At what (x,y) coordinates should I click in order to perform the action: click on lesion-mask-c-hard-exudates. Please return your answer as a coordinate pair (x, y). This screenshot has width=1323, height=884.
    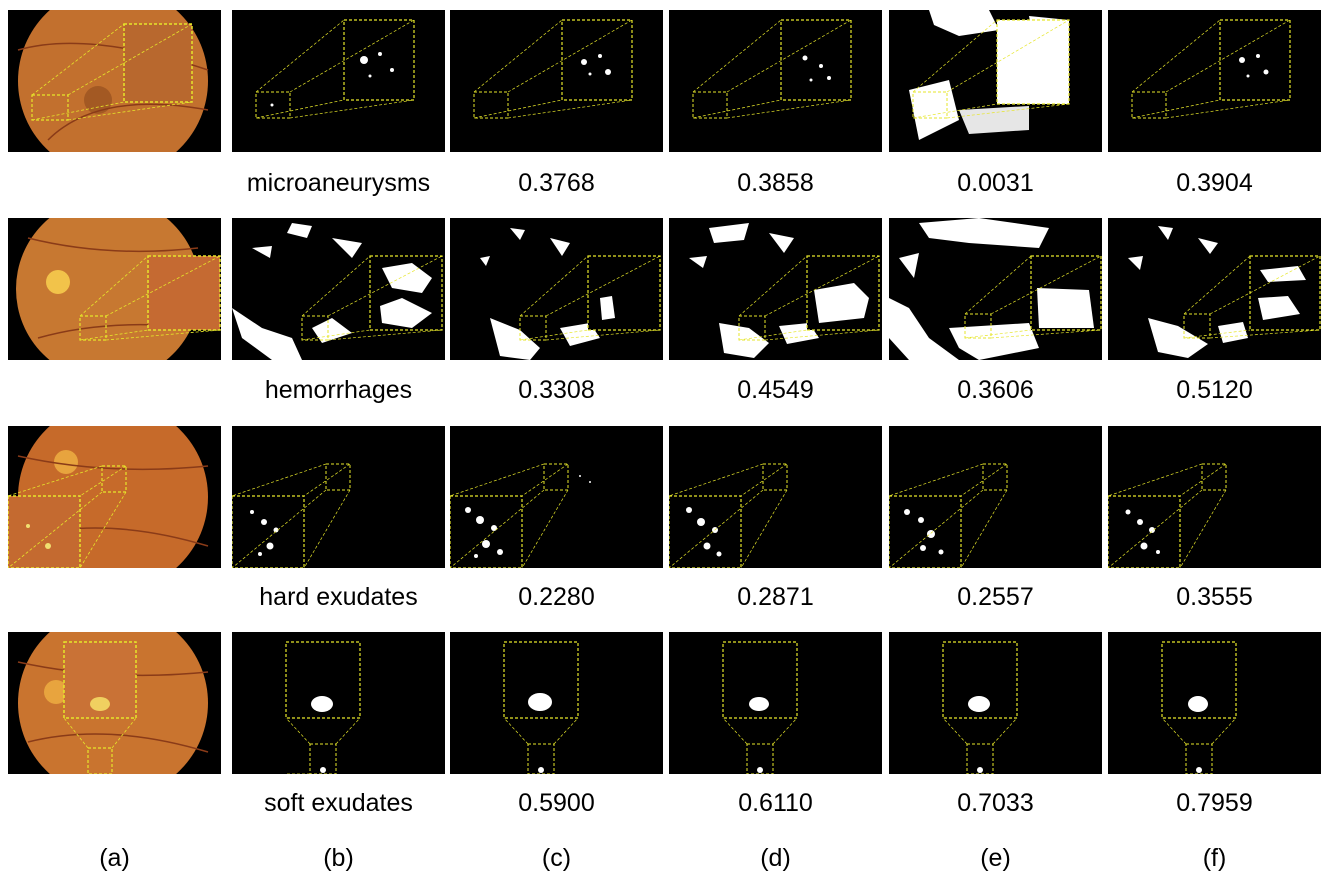
    Looking at the image, I should click on (556, 497).